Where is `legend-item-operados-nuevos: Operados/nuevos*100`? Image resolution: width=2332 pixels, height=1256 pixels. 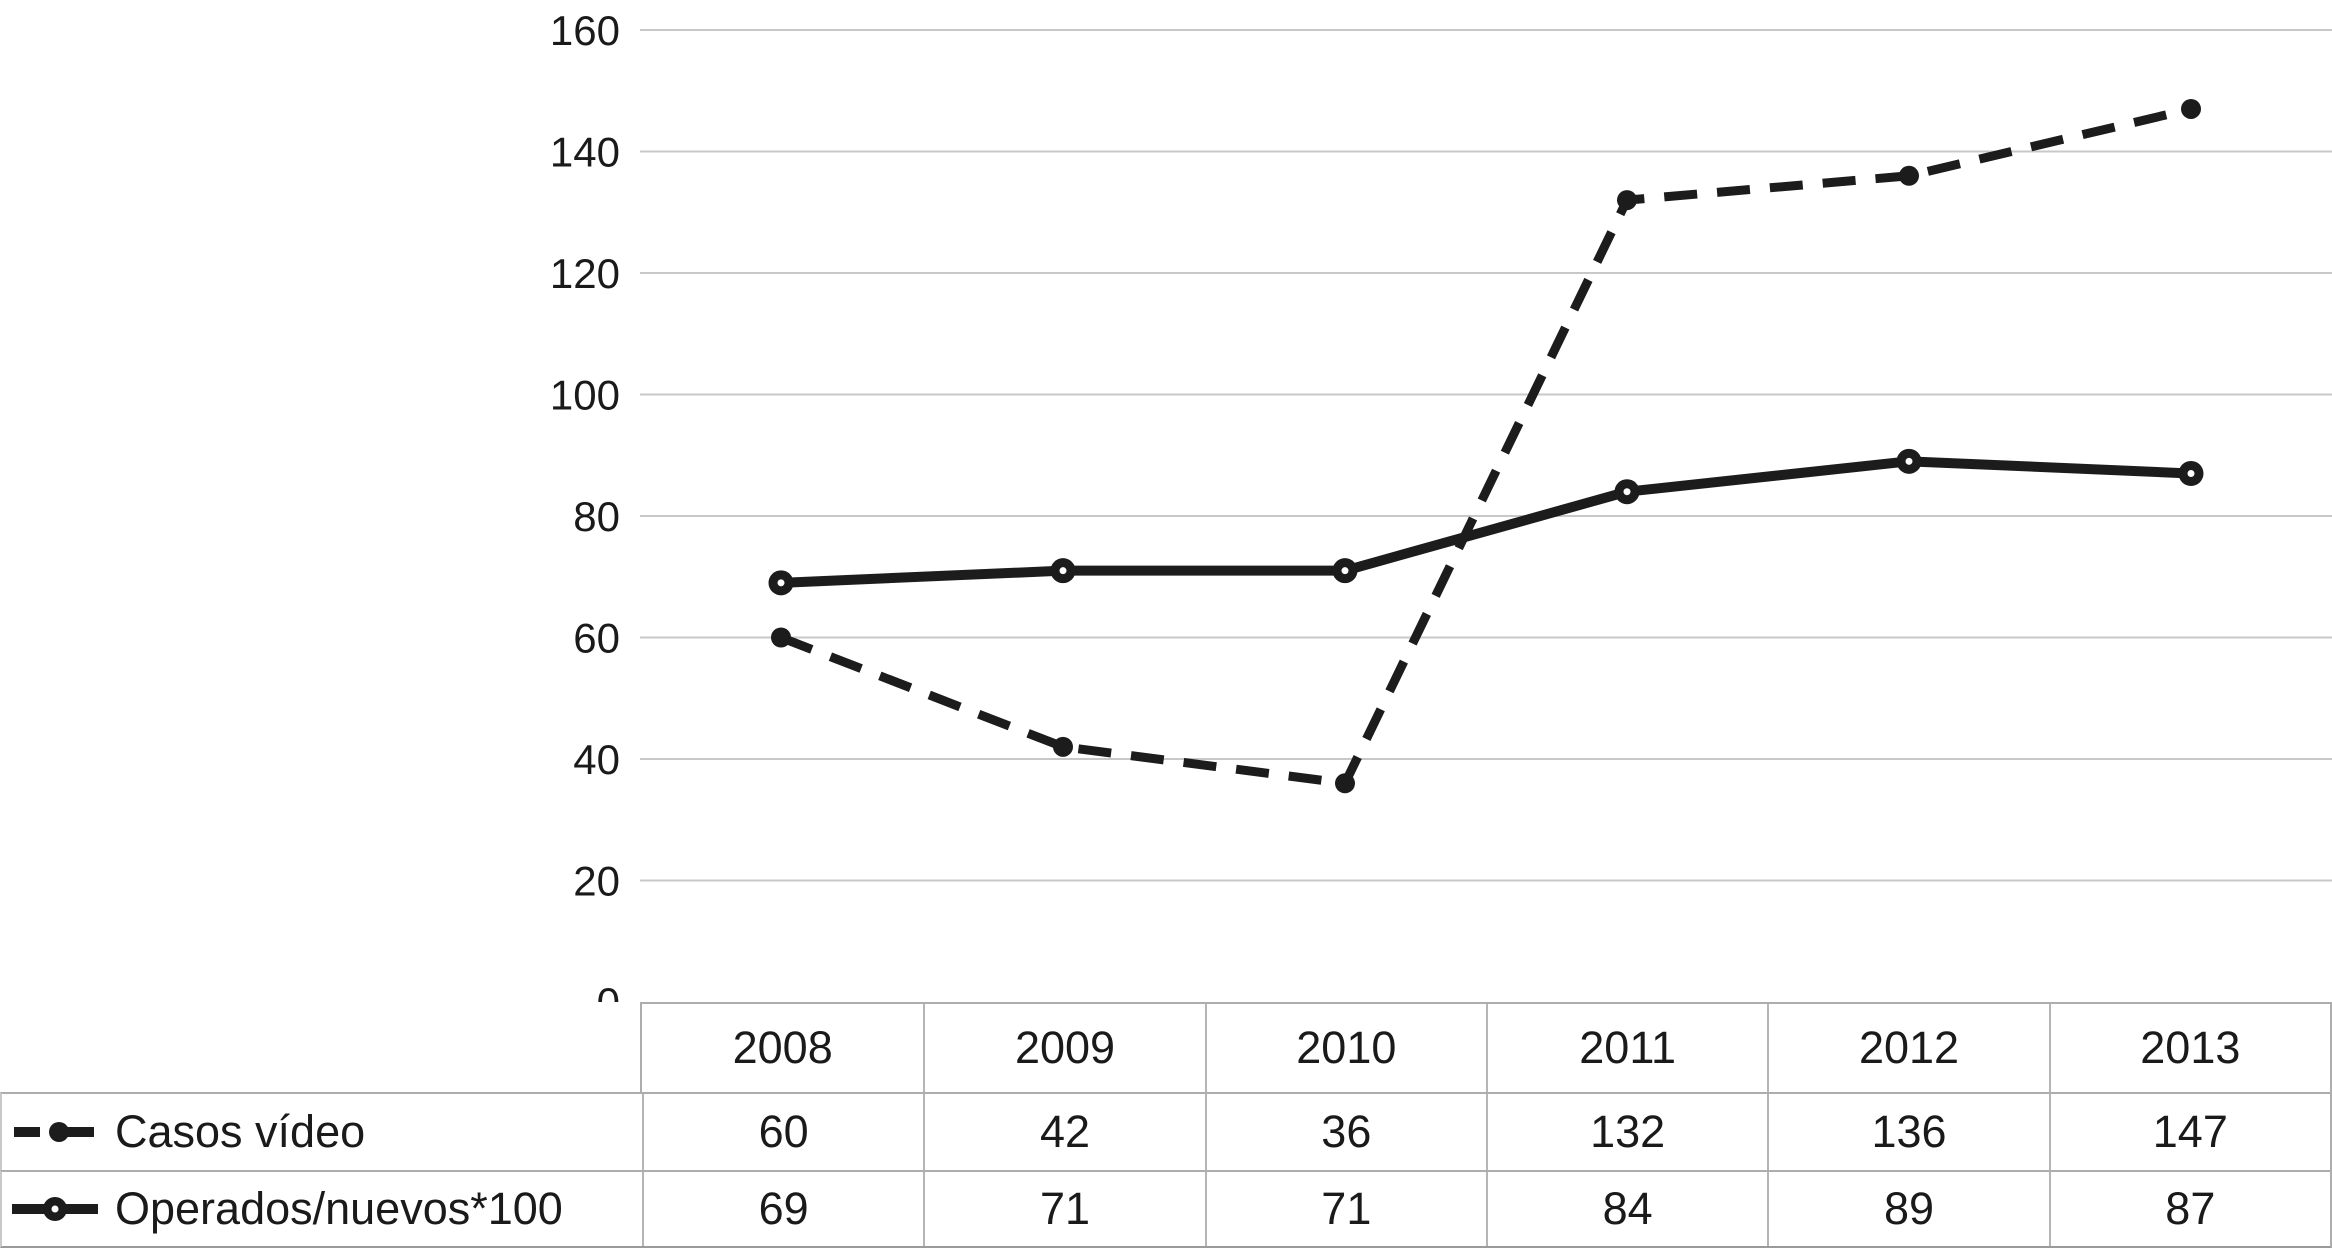
legend-item-operados-nuevos: Operados/nuevos*100 is located at coordinates (322, 1209).